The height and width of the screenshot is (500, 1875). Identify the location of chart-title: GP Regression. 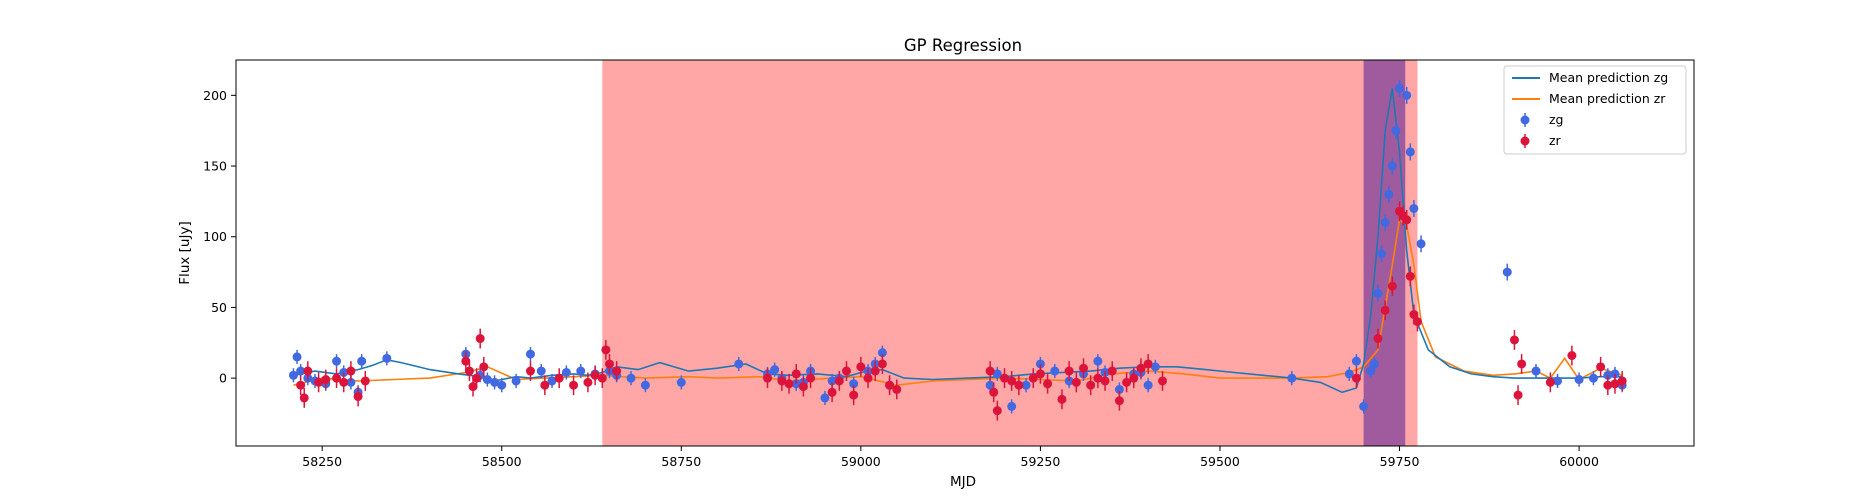
(963, 45).